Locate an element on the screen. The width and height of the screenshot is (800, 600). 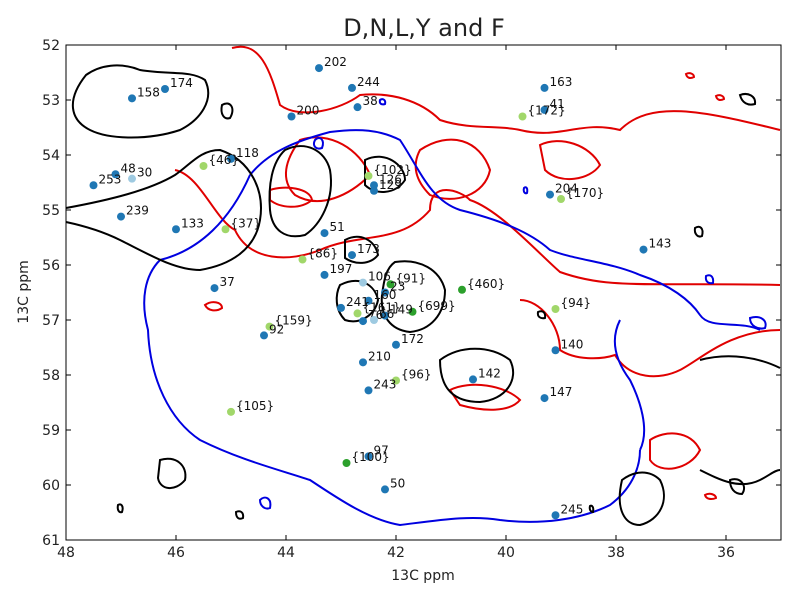
point-label: 38 is located at coordinates (370, 101).